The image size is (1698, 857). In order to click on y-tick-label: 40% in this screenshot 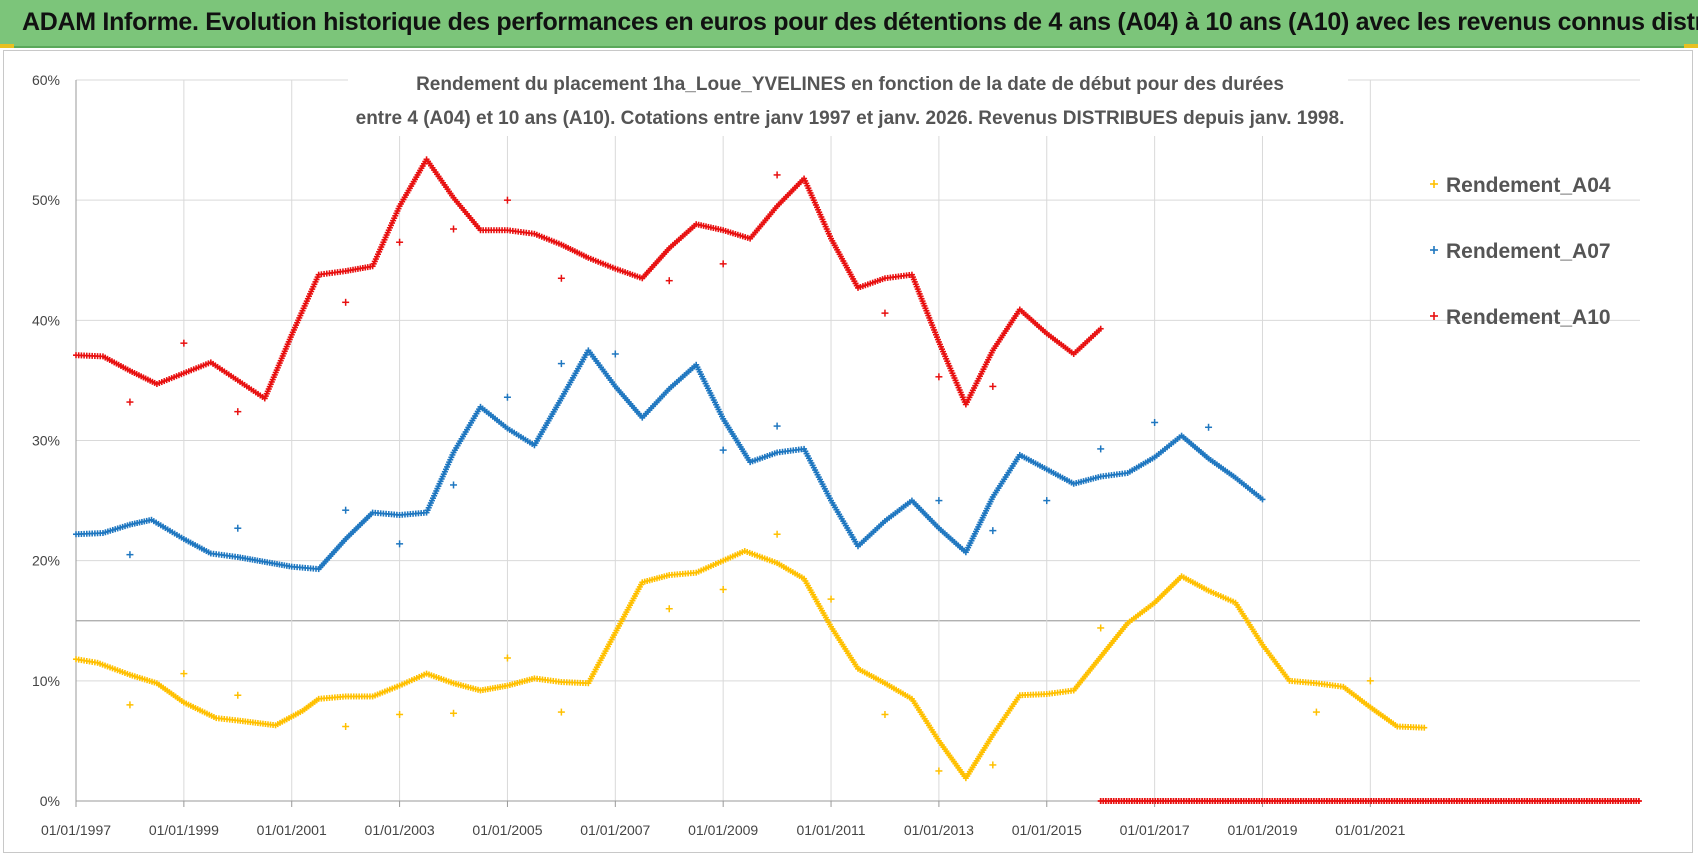, I will do `click(46, 320)`.